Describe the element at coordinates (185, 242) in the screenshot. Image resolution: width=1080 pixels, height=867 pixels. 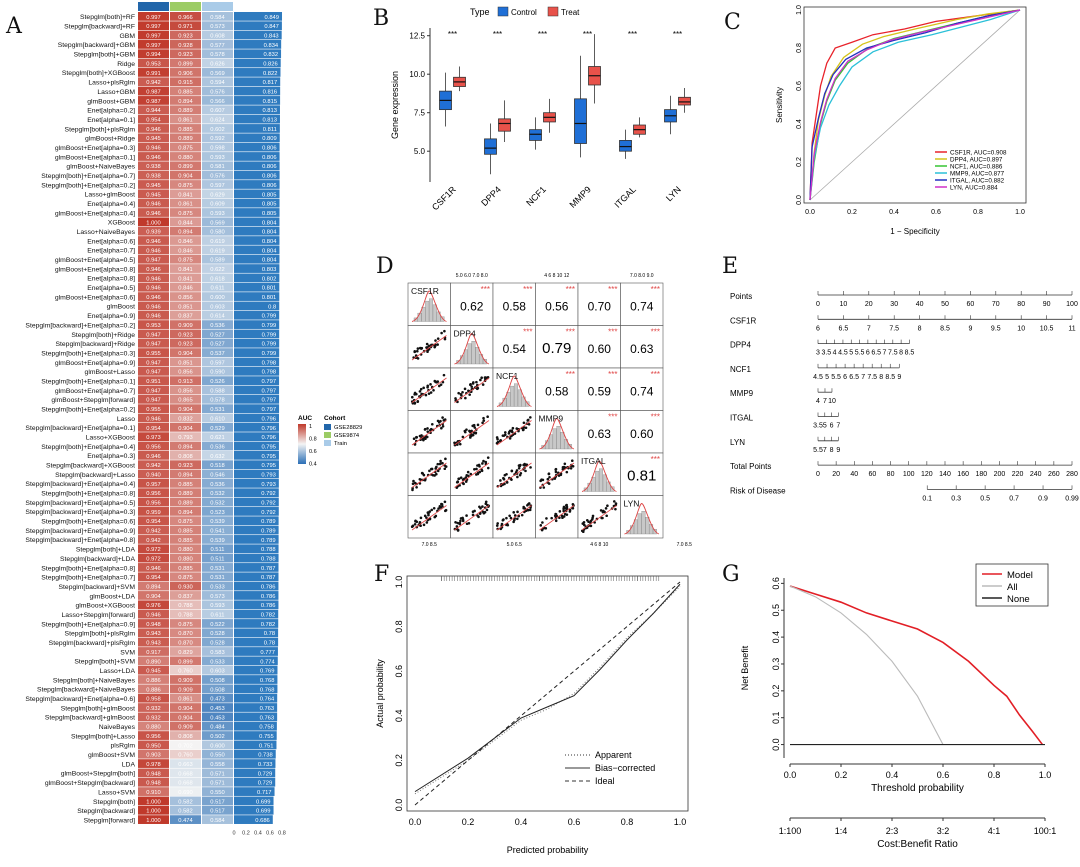
I see `heat-cell-value: 0.846` at that location.